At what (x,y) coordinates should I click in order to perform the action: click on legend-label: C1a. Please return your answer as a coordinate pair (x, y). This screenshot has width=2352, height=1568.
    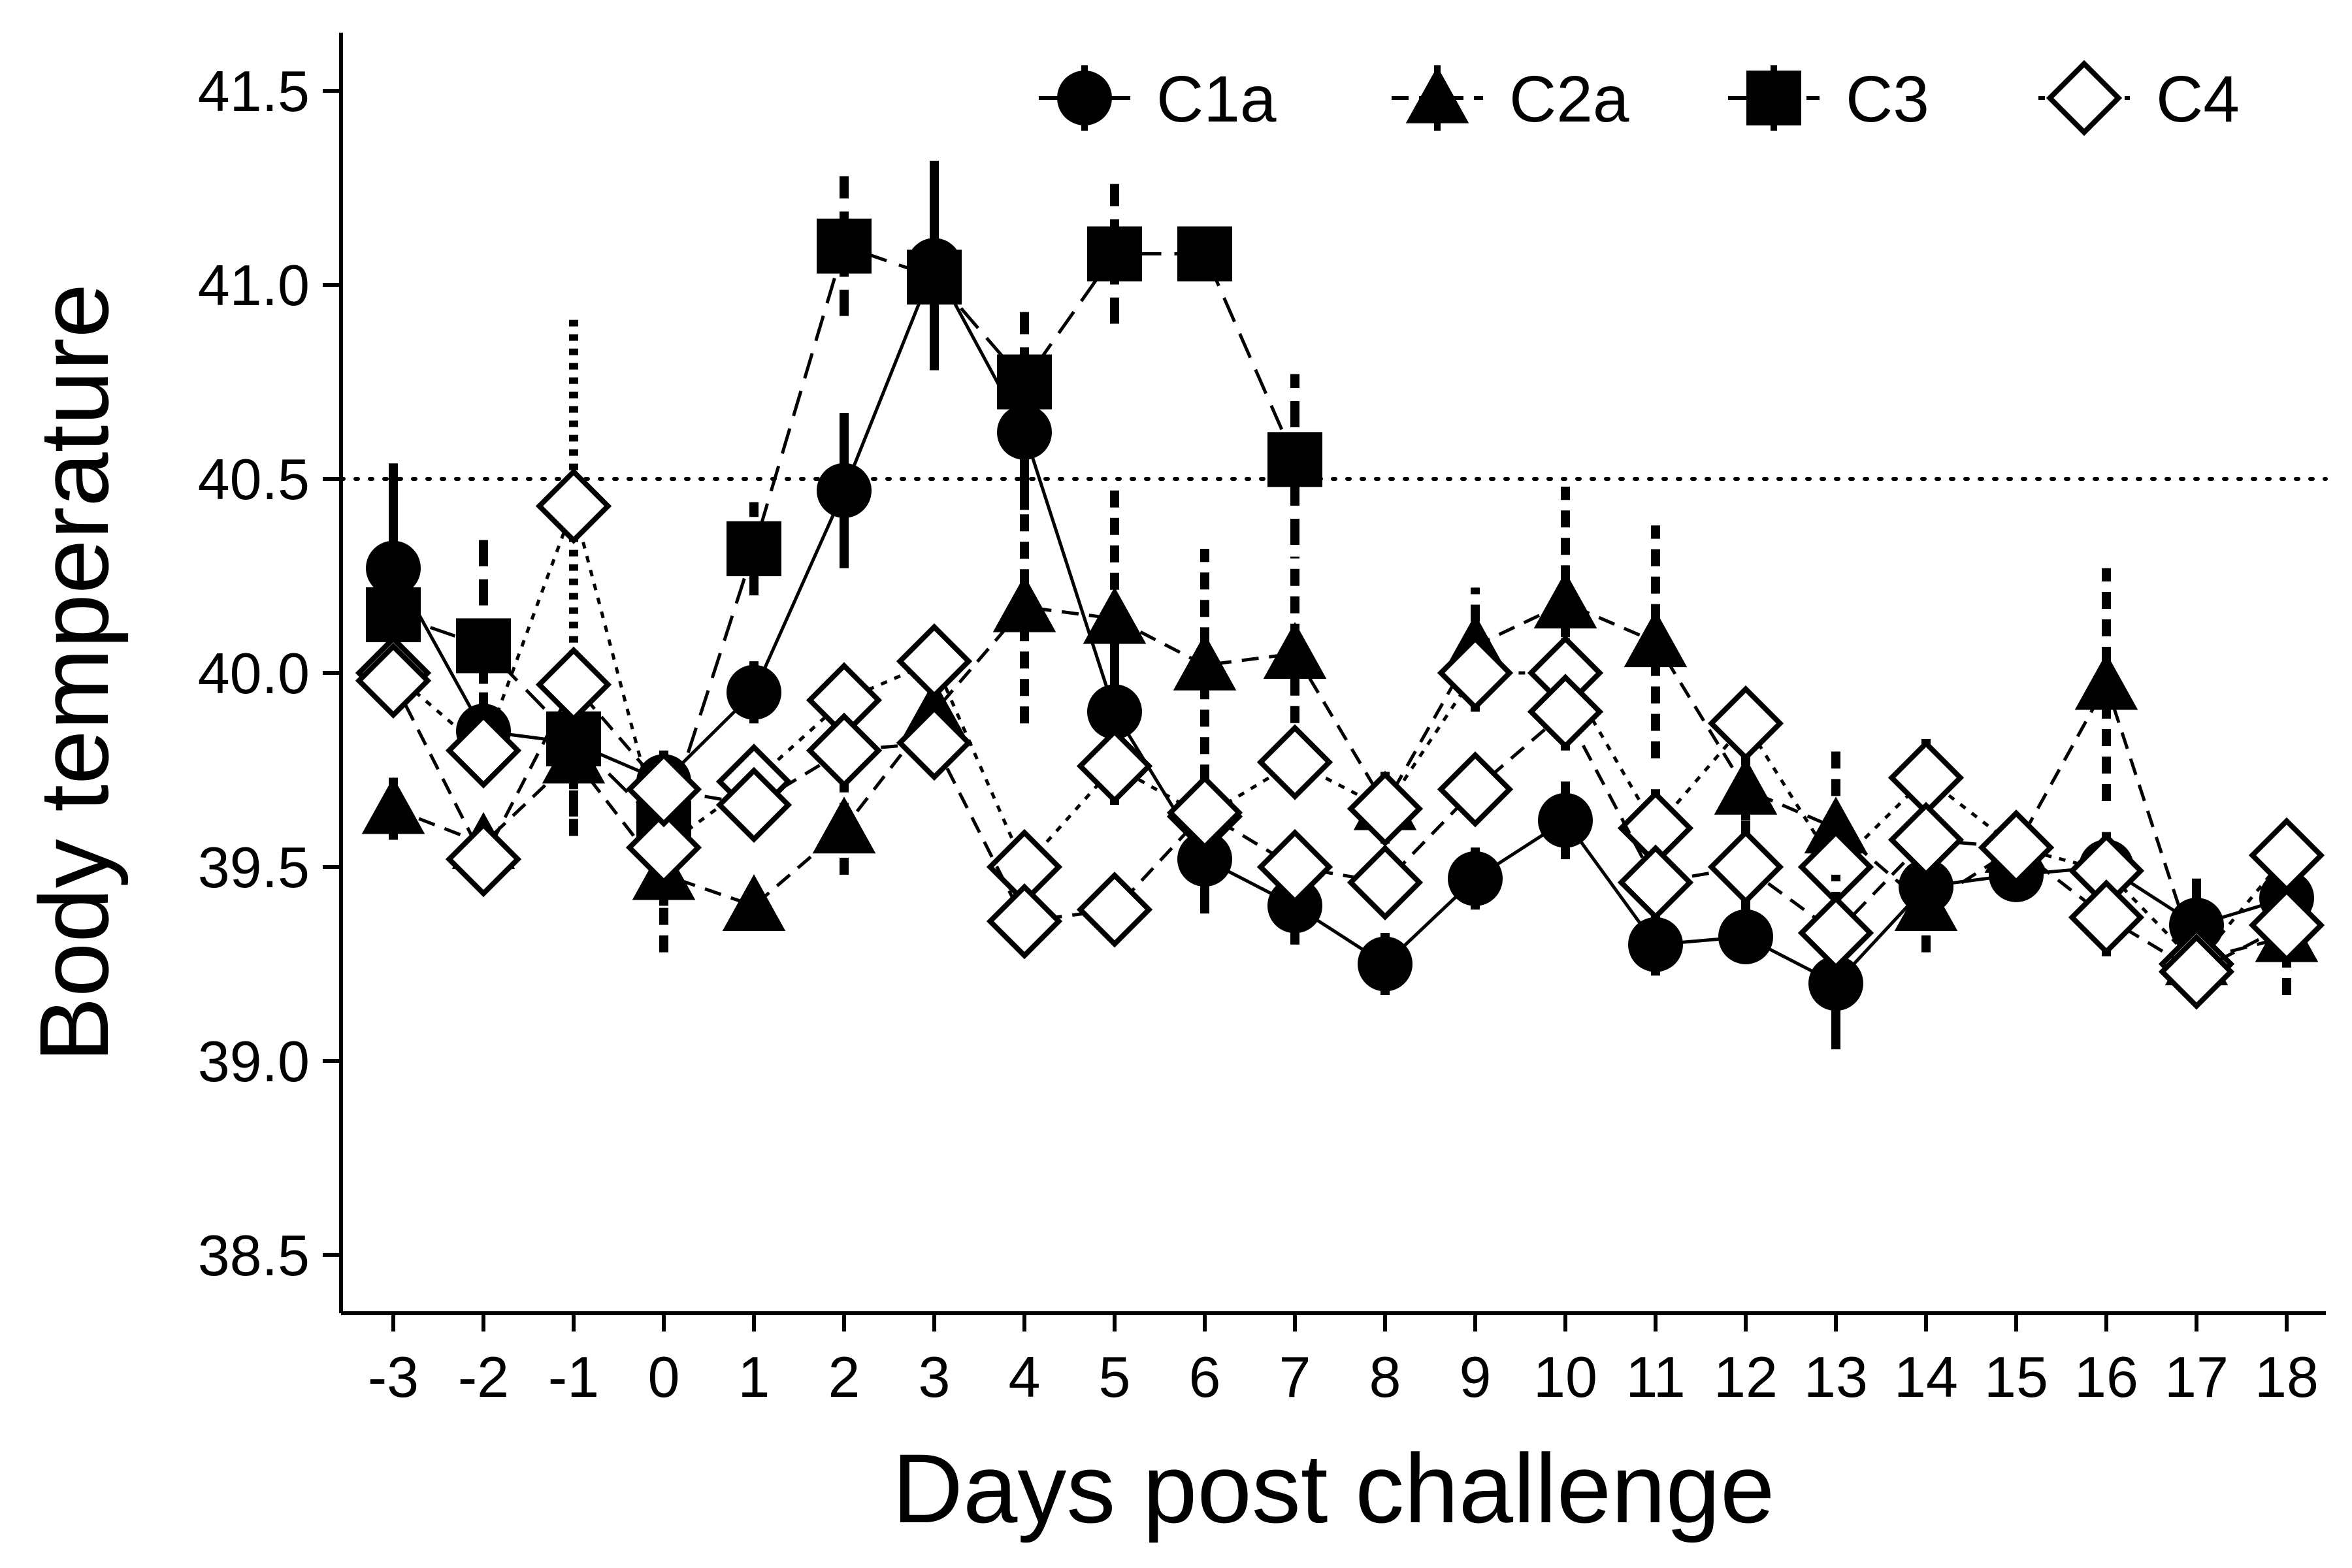
    Looking at the image, I should click on (1216, 99).